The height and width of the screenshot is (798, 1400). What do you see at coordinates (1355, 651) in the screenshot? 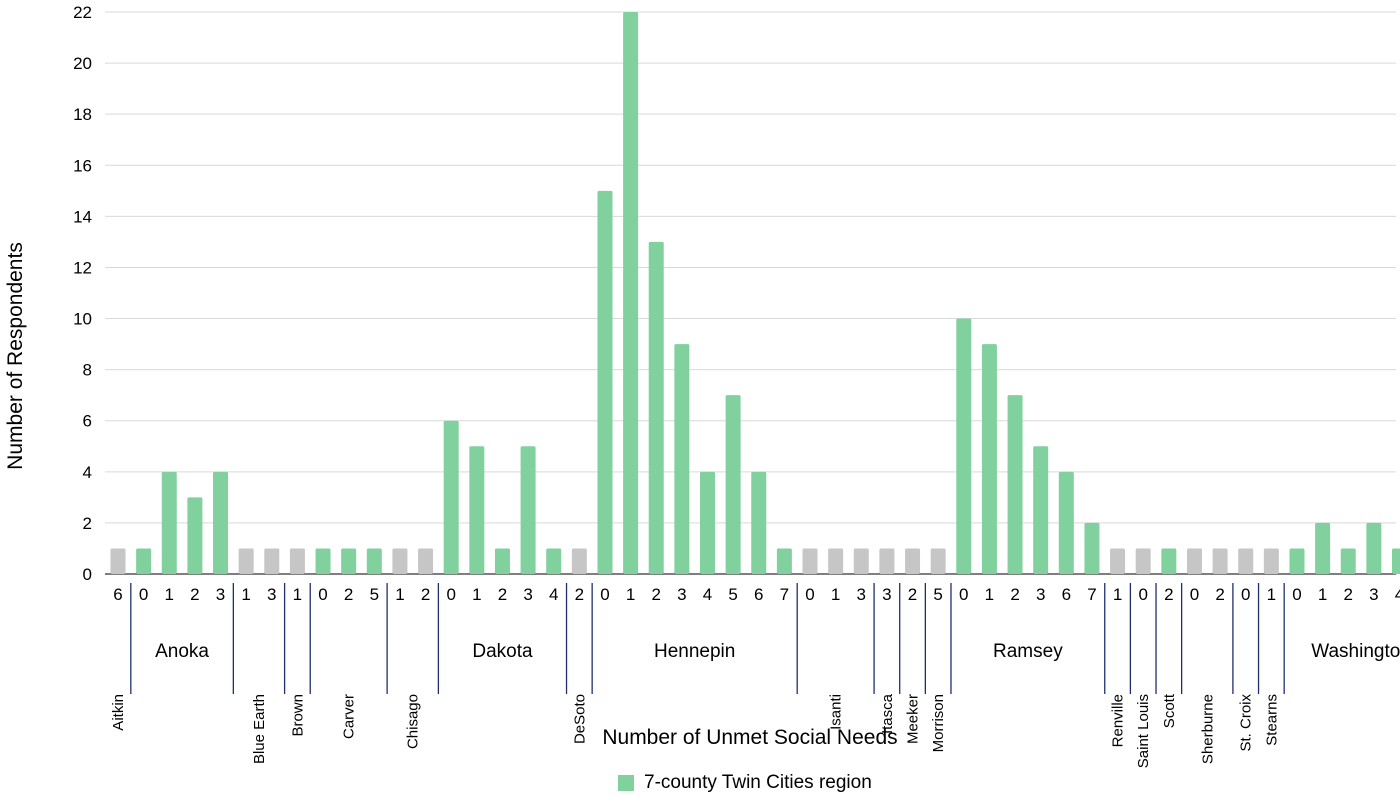
I see `county-label-washington: Washington` at bounding box center [1355, 651].